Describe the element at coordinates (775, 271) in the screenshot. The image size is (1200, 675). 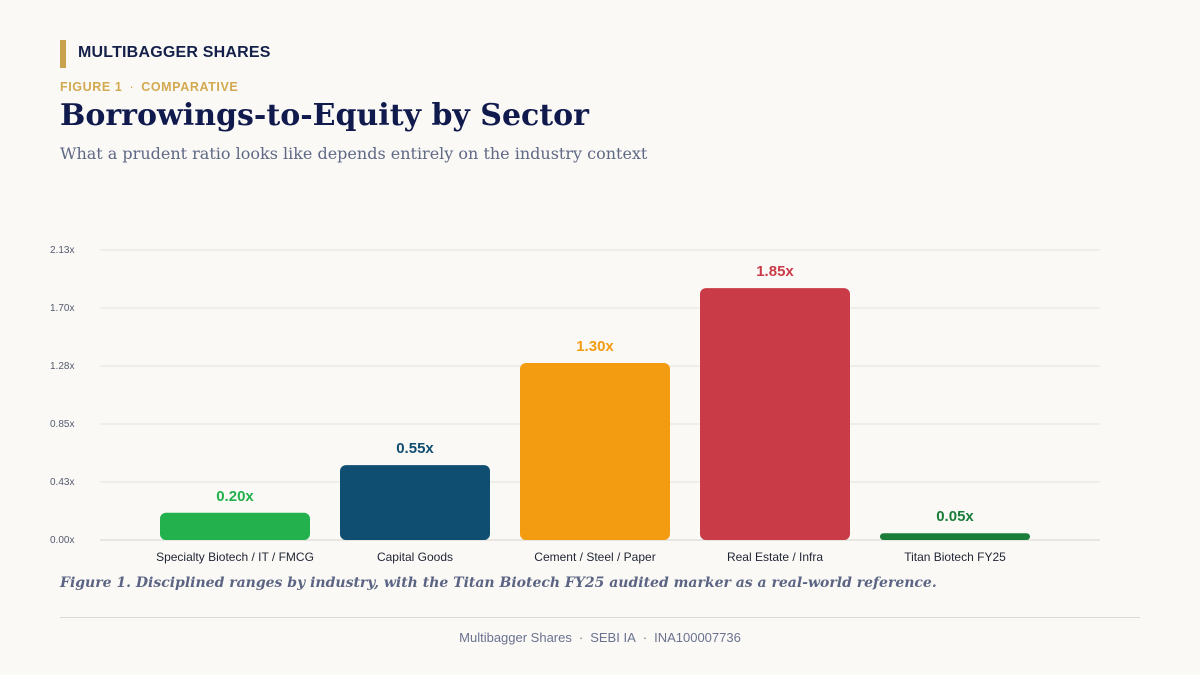
I see `bar-value-label: 1.85x` at that location.